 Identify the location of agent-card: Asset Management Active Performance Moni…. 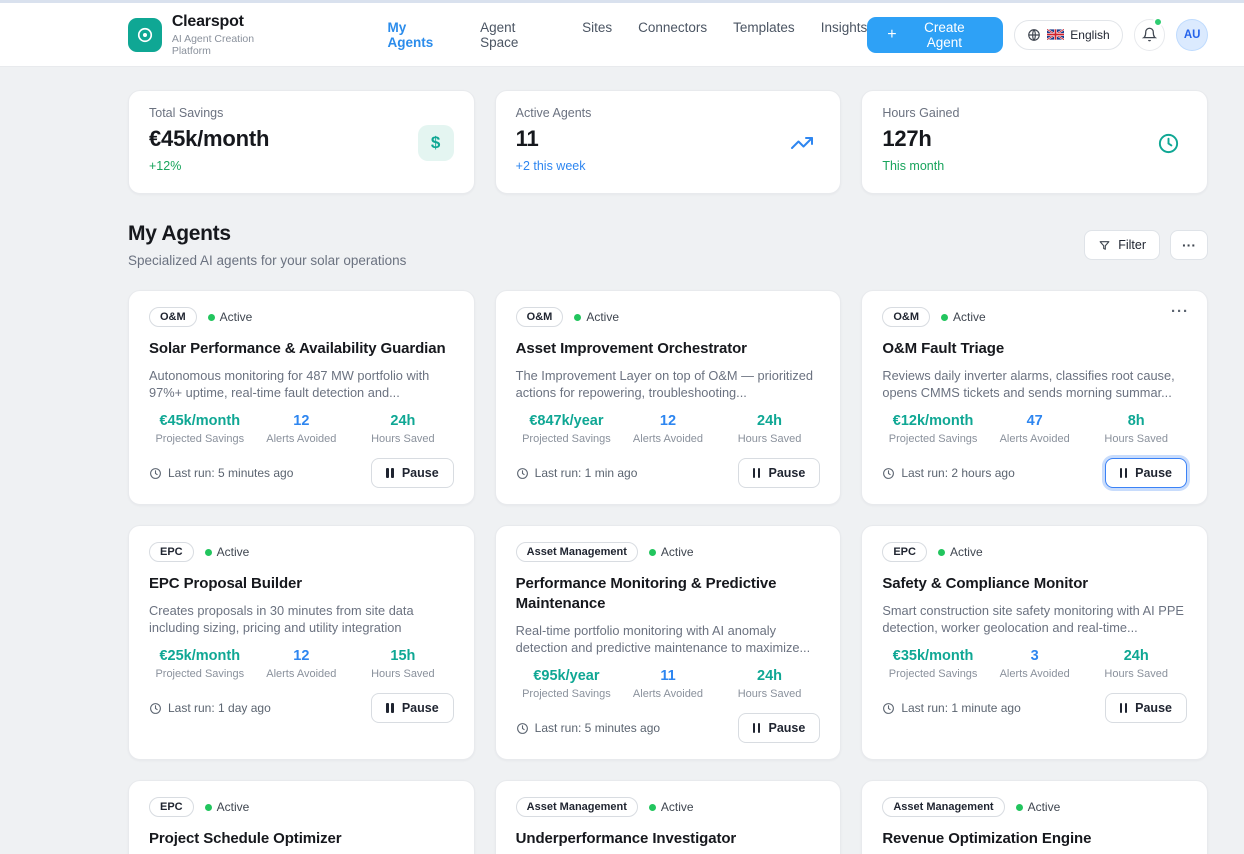
(668, 642).